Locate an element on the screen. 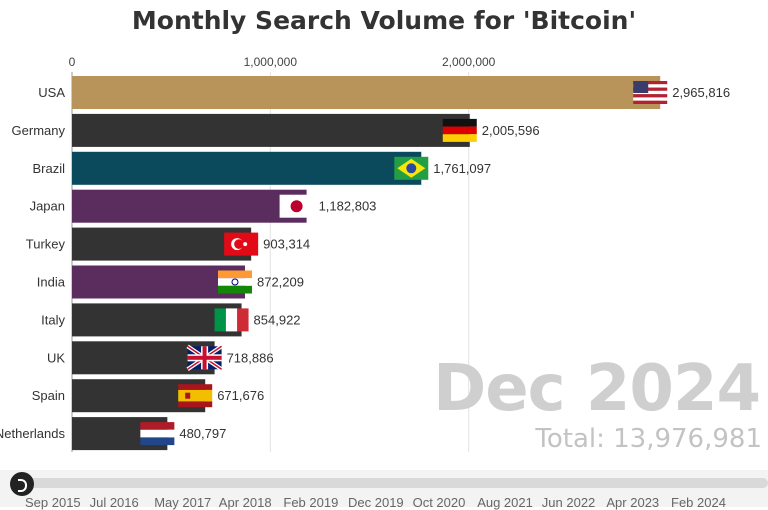  value-label: 872,209 is located at coordinates (280, 282).